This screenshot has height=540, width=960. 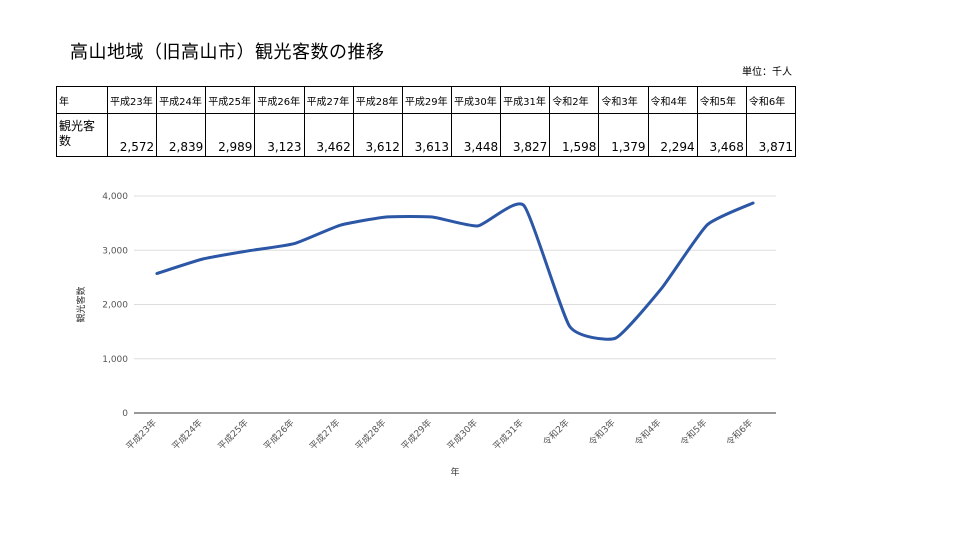 I want to click on x-tick-label: 平成31年, so click(x=508, y=435).